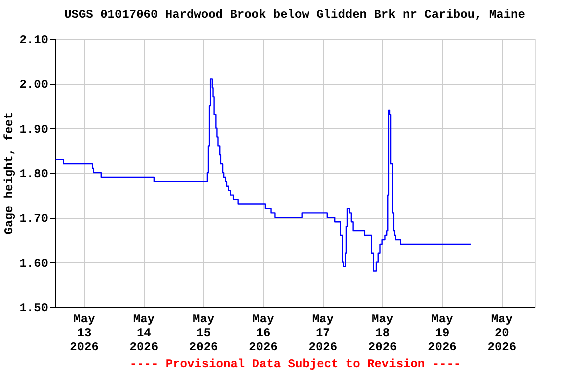  Describe the element at coordinates (144, 333) in the screenshot. I see `x-tick-label: May 14 2026` at that location.